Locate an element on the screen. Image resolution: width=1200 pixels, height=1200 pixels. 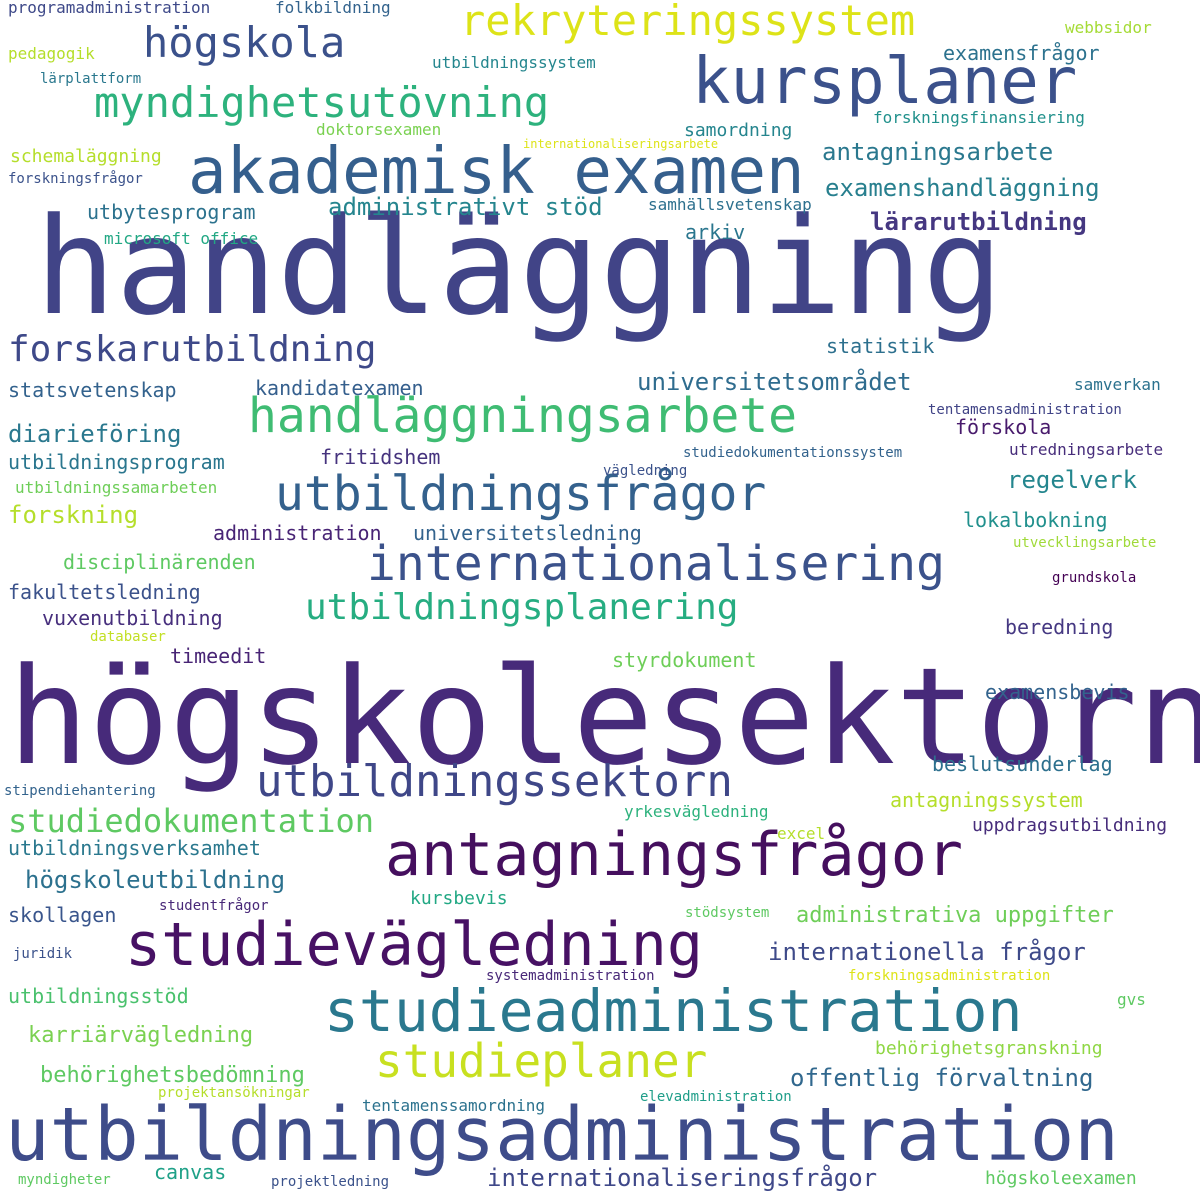
word: yrkesvägledning is located at coordinates (696, 811).